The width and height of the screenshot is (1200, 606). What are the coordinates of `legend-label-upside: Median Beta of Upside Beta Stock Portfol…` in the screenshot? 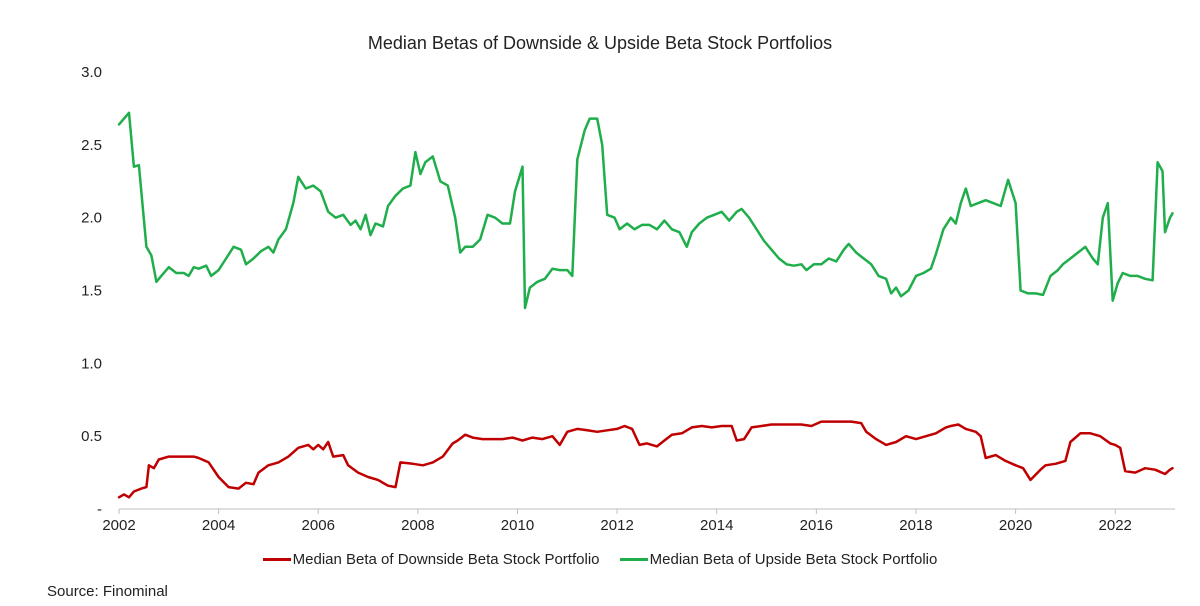 It's located at (793, 559).